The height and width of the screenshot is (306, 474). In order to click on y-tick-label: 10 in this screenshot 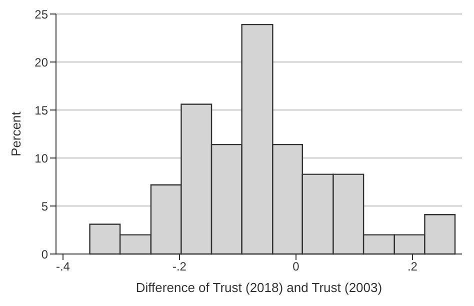, I will do `click(41, 158)`.